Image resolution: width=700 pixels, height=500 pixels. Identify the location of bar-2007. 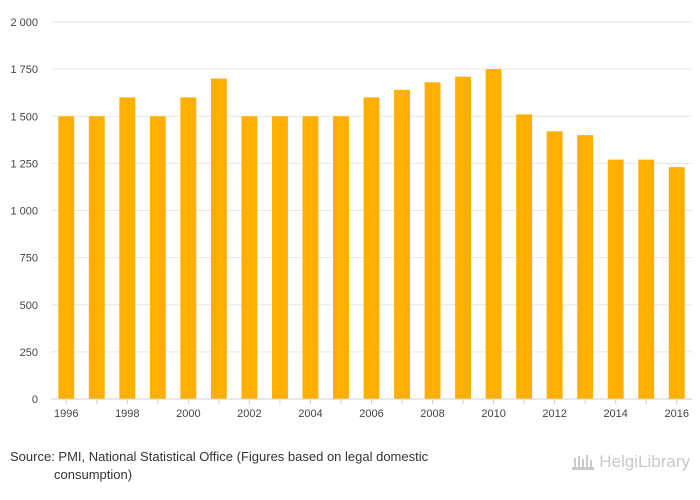
(402, 244).